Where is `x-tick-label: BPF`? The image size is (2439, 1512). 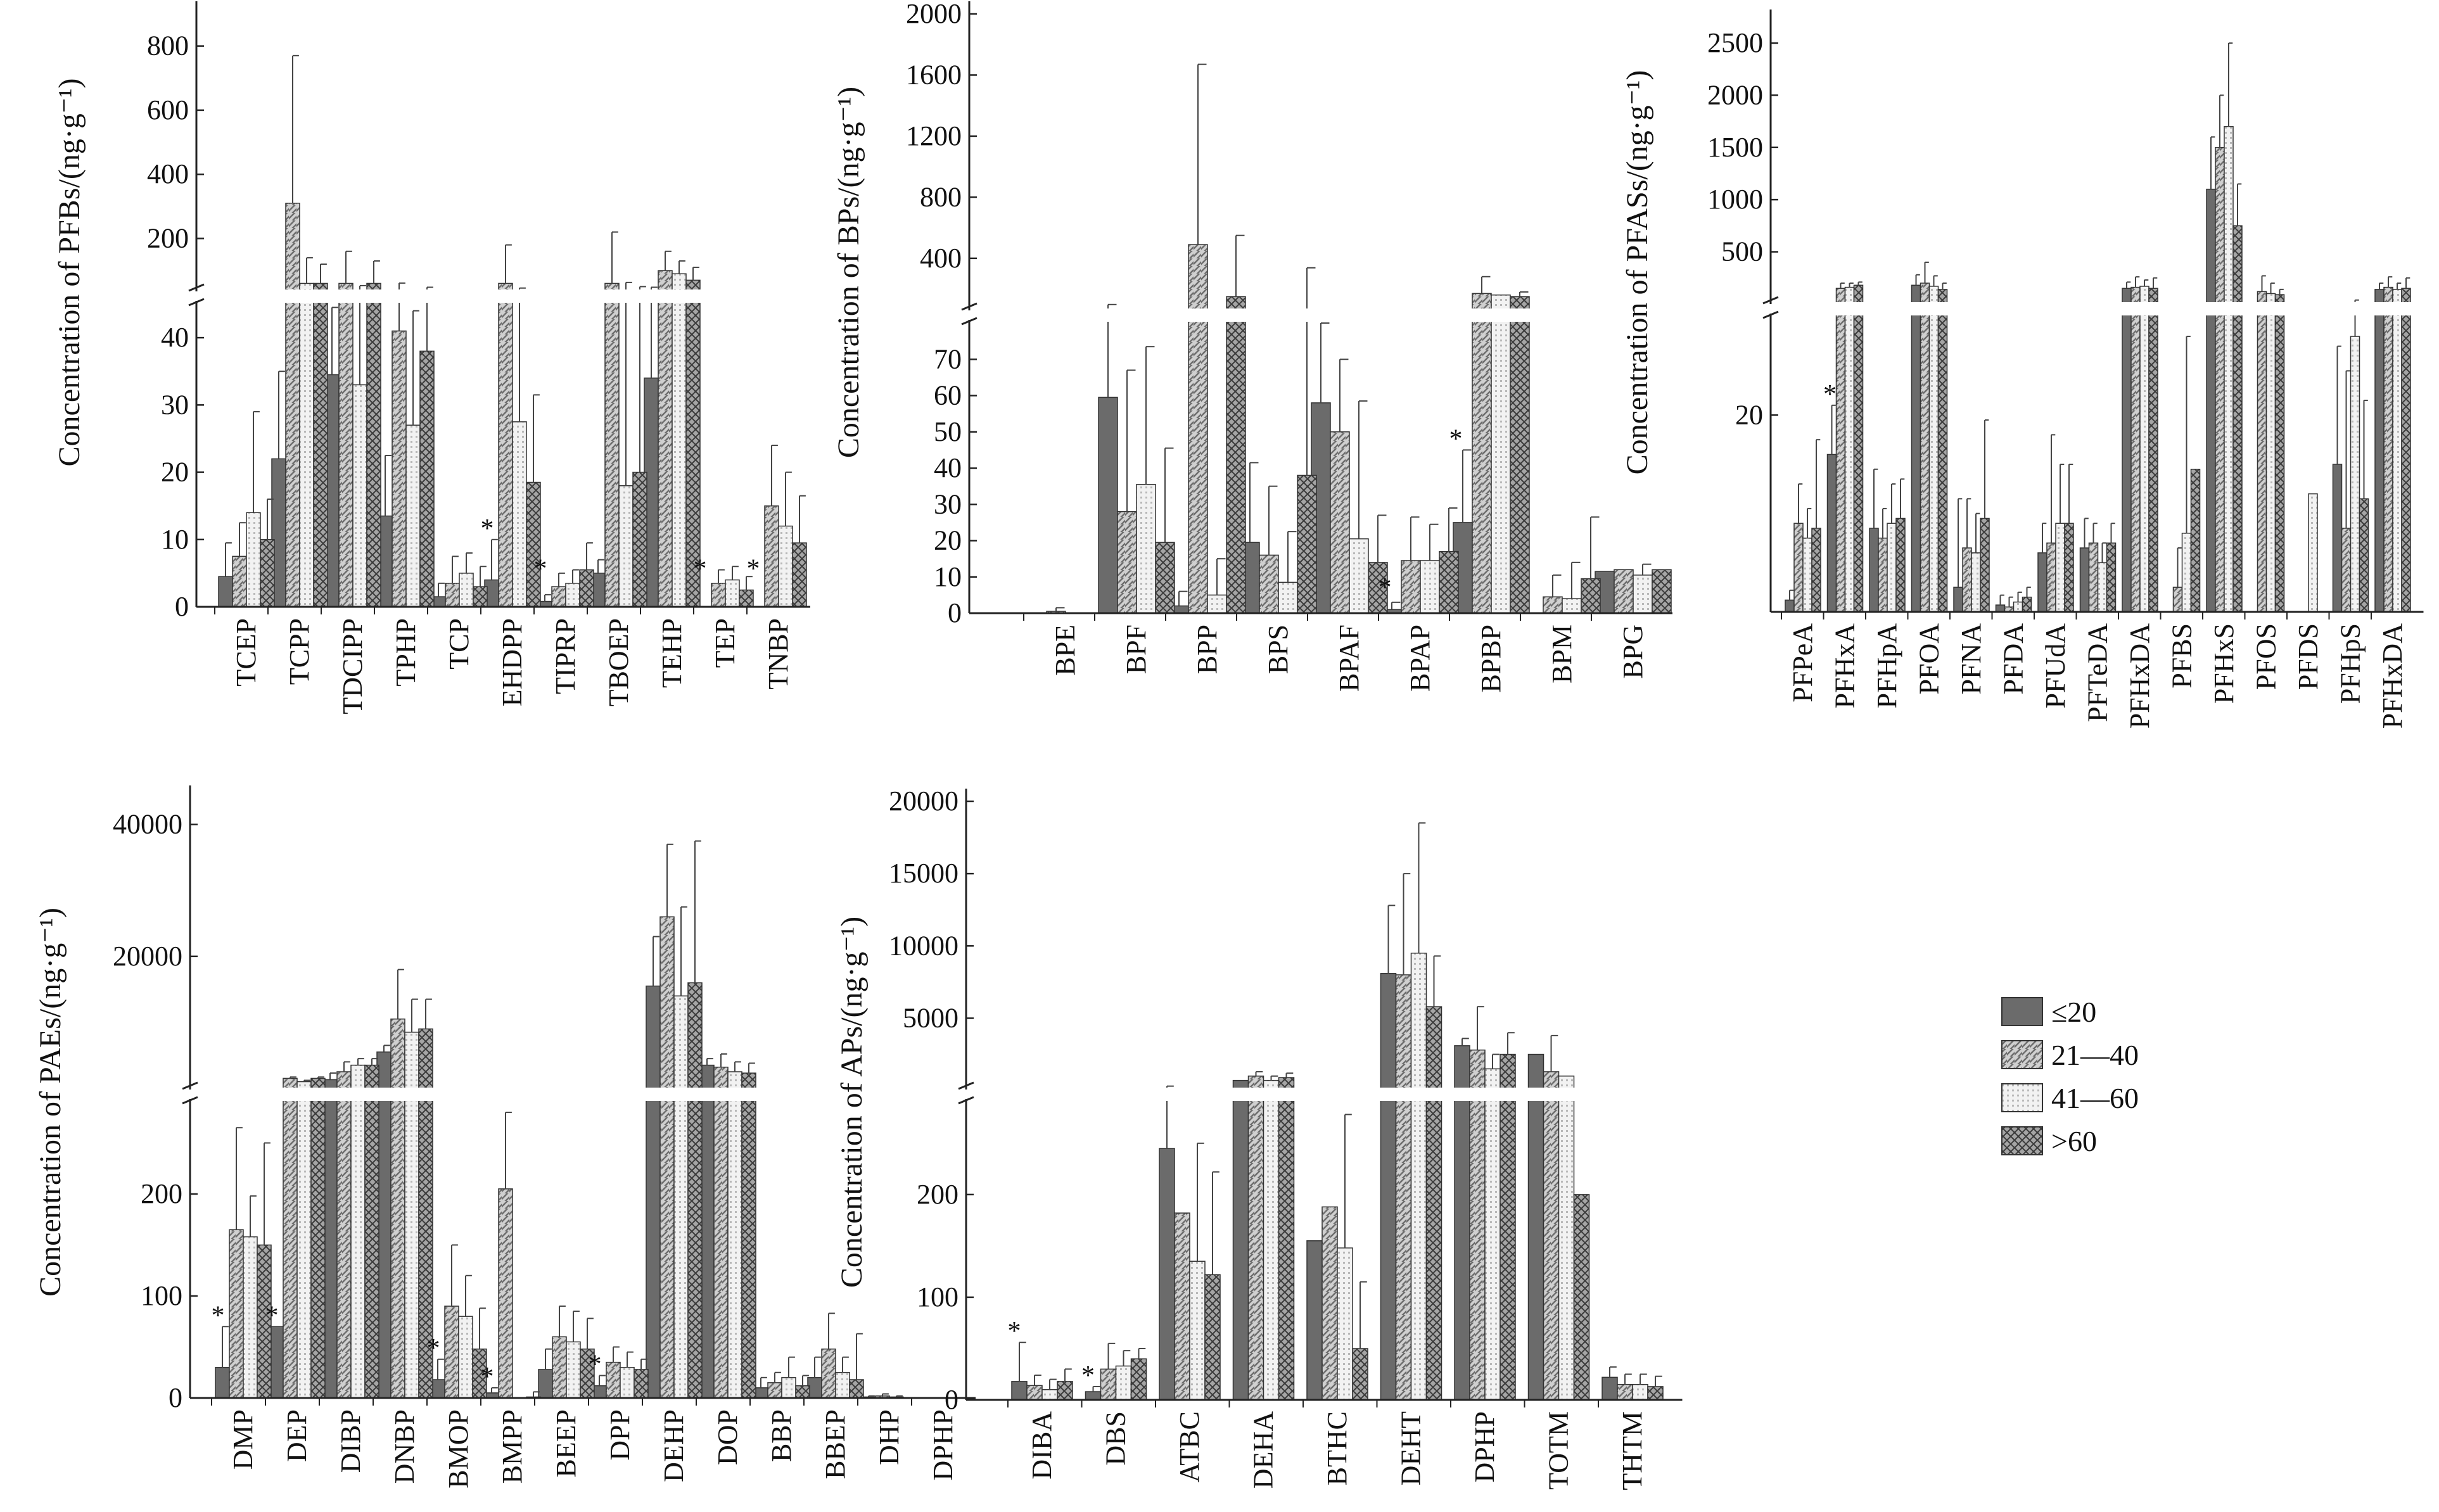 x-tick-label: BPF is located at coordinates (1136, 649).